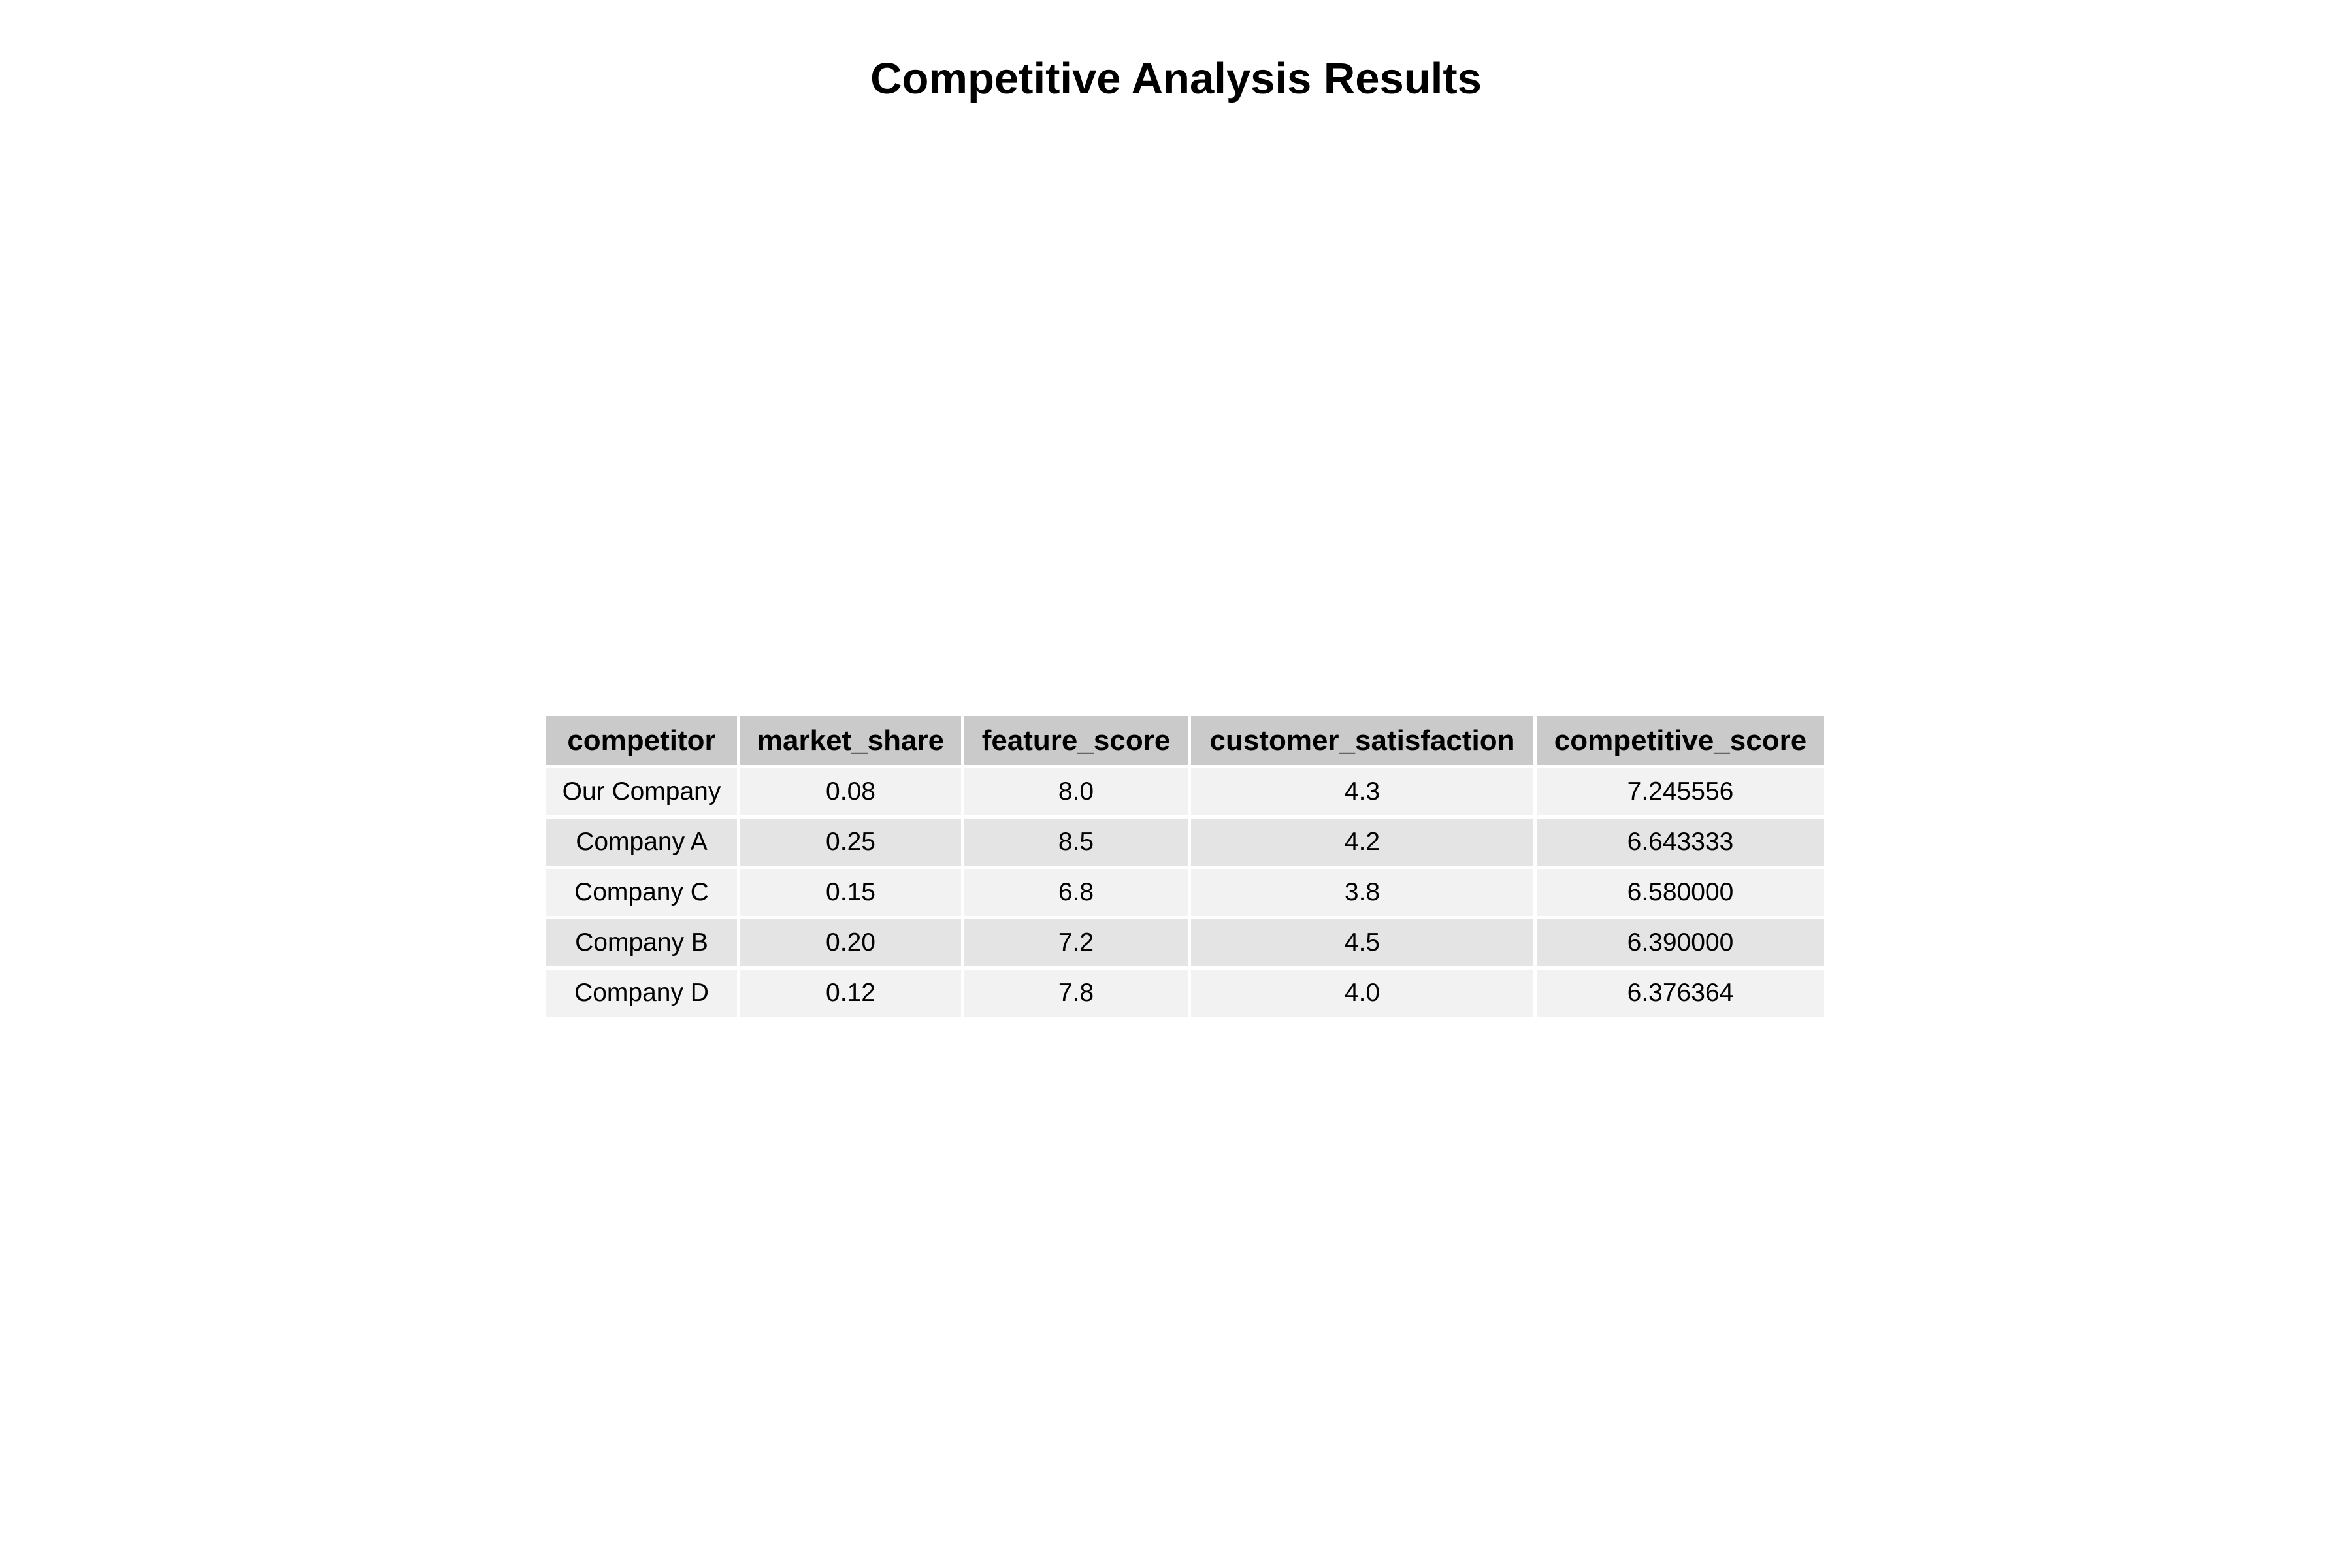 The width and height of the screenshot is (2352, 1568). I want to click on table-row: Our Company 0.08 8.0 4.3 7.245556, so click(1185, 791).